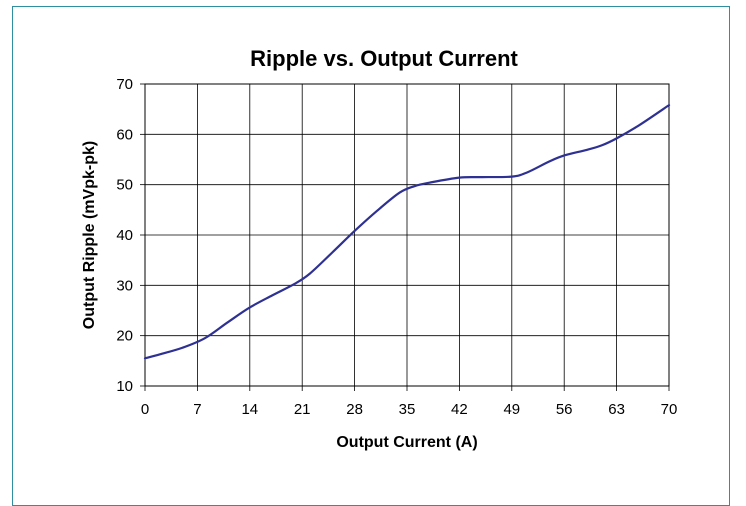 This screenshot has width=746, height=506. I want to click on y-tick-label: 40, so click(124, 235).